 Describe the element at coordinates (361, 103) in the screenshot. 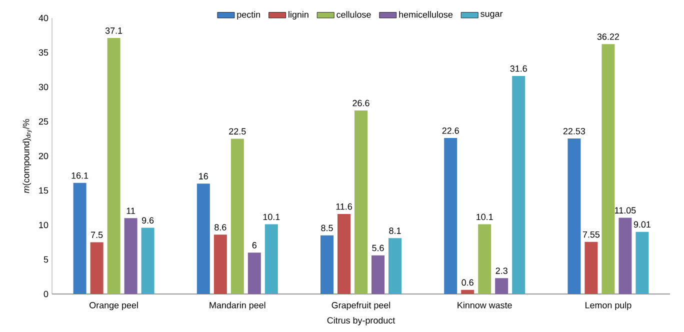

I see `data-label: 26.6` at that location.